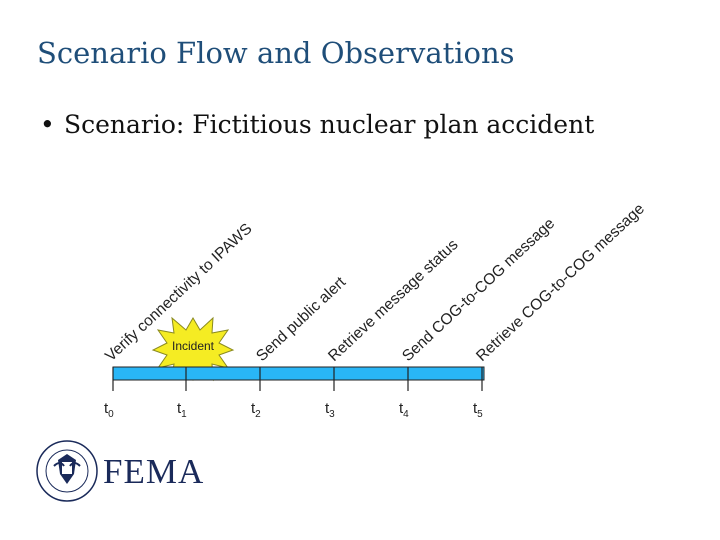  I want to click on tick-label-t1: t1, so click(182, 410).